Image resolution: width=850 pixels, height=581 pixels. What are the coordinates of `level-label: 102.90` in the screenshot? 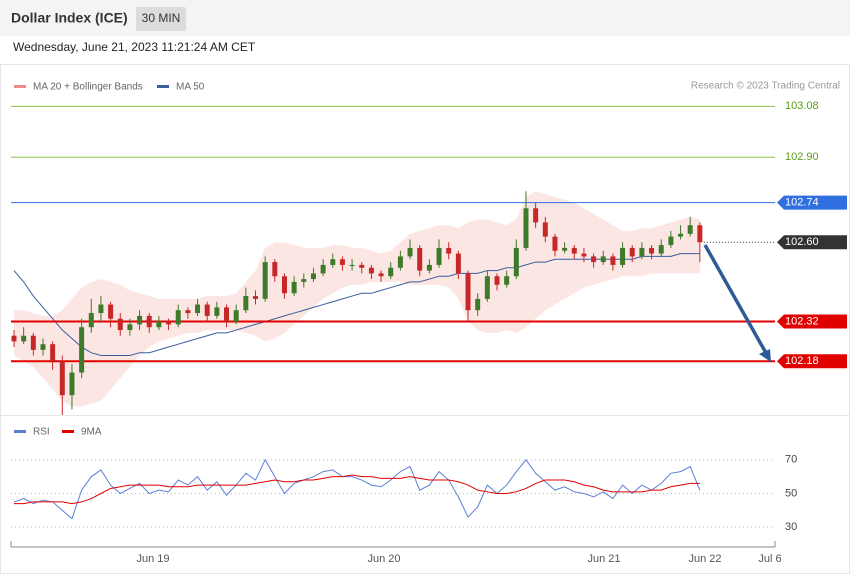 It's located at (802, 157).